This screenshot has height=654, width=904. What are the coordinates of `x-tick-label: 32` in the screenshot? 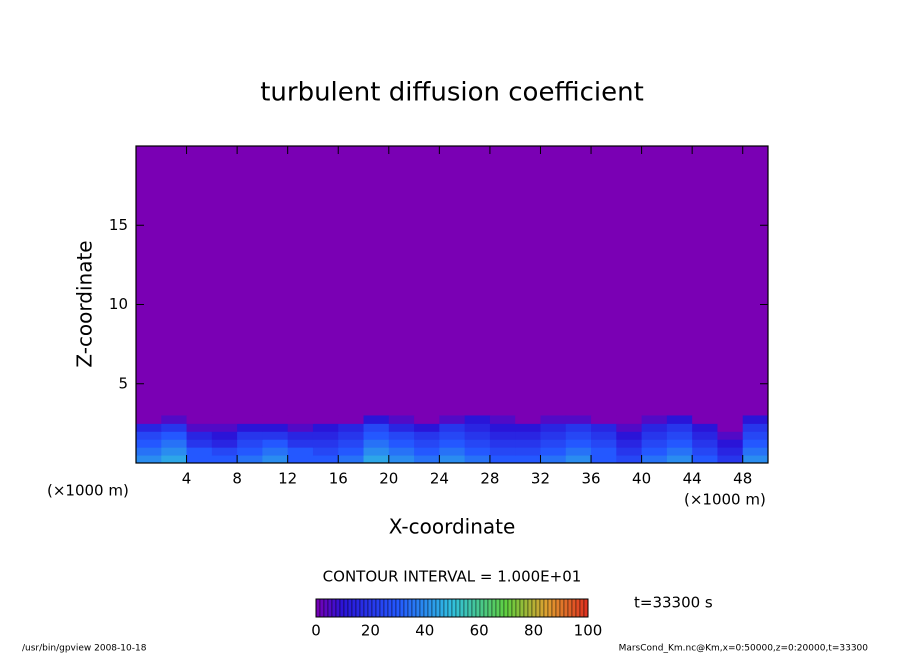 It's located at (540, 479).